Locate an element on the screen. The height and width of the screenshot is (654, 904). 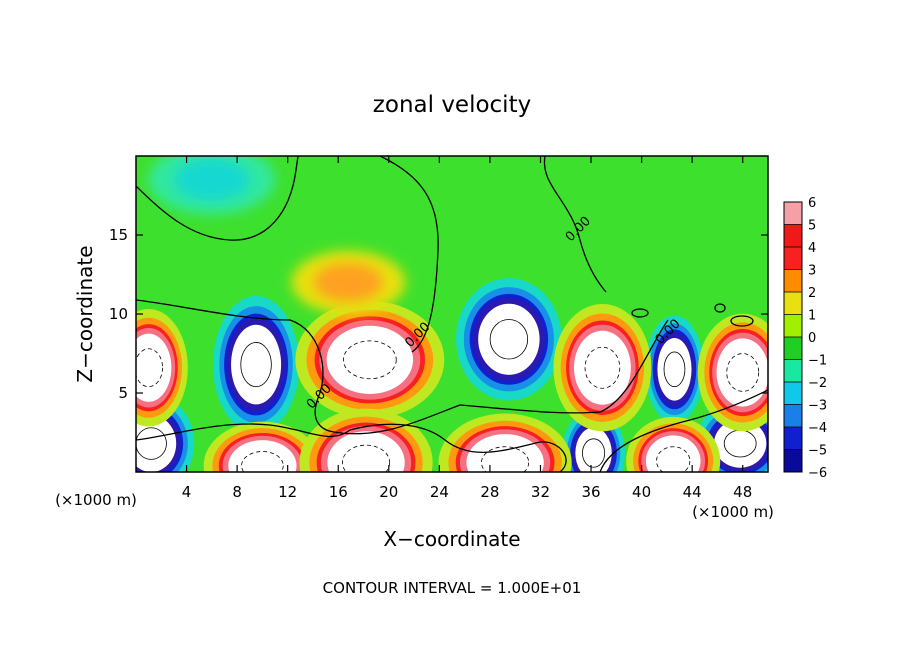
x-unit-left: (×1000 m) is located at coordinates (96, 500).